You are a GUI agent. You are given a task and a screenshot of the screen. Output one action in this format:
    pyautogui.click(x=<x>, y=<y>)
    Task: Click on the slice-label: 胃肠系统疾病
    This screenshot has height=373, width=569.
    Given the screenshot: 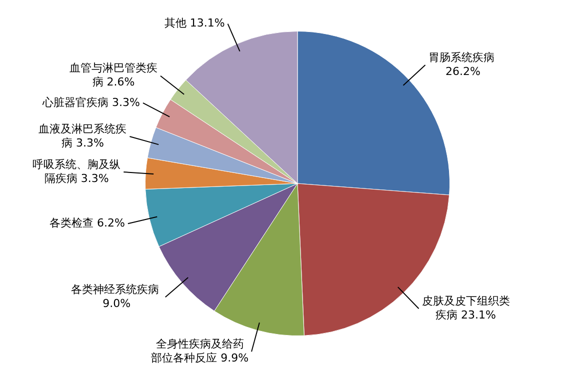 What is the action you would take?
    pyautogui.click(x=463, y=57)
    